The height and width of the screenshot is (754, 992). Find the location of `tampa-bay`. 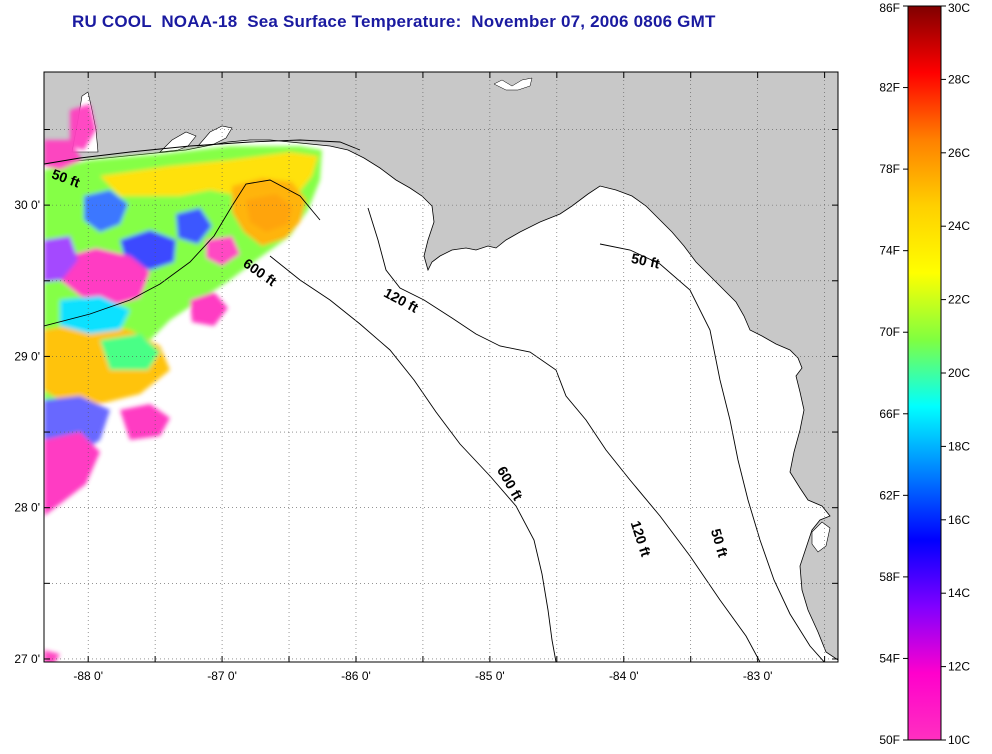

tampa-bay is located at coordinates (821, 537).